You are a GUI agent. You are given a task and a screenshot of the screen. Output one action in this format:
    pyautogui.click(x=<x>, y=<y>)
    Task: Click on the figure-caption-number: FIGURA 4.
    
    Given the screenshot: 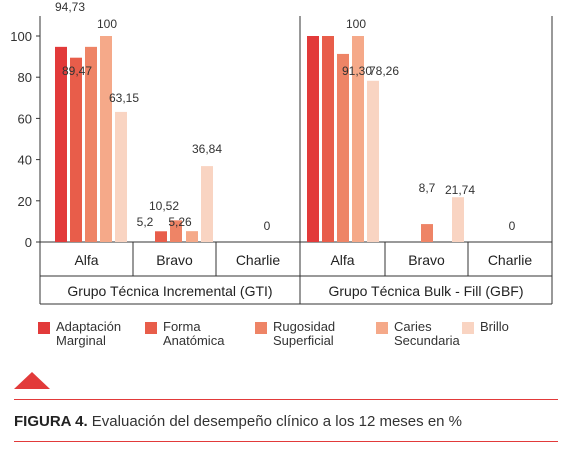 What is the action you would take?
    pyautogui.click(x=51, y=421)
    